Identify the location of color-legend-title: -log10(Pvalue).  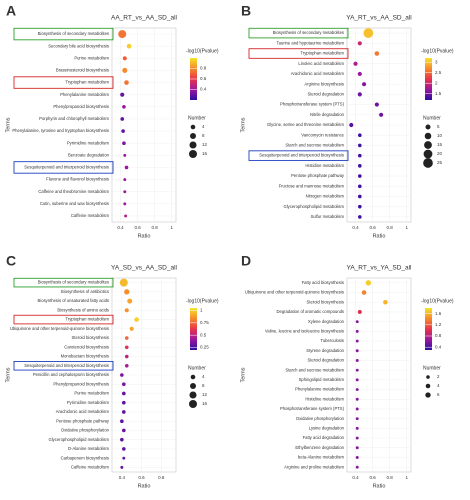
(437, 301).